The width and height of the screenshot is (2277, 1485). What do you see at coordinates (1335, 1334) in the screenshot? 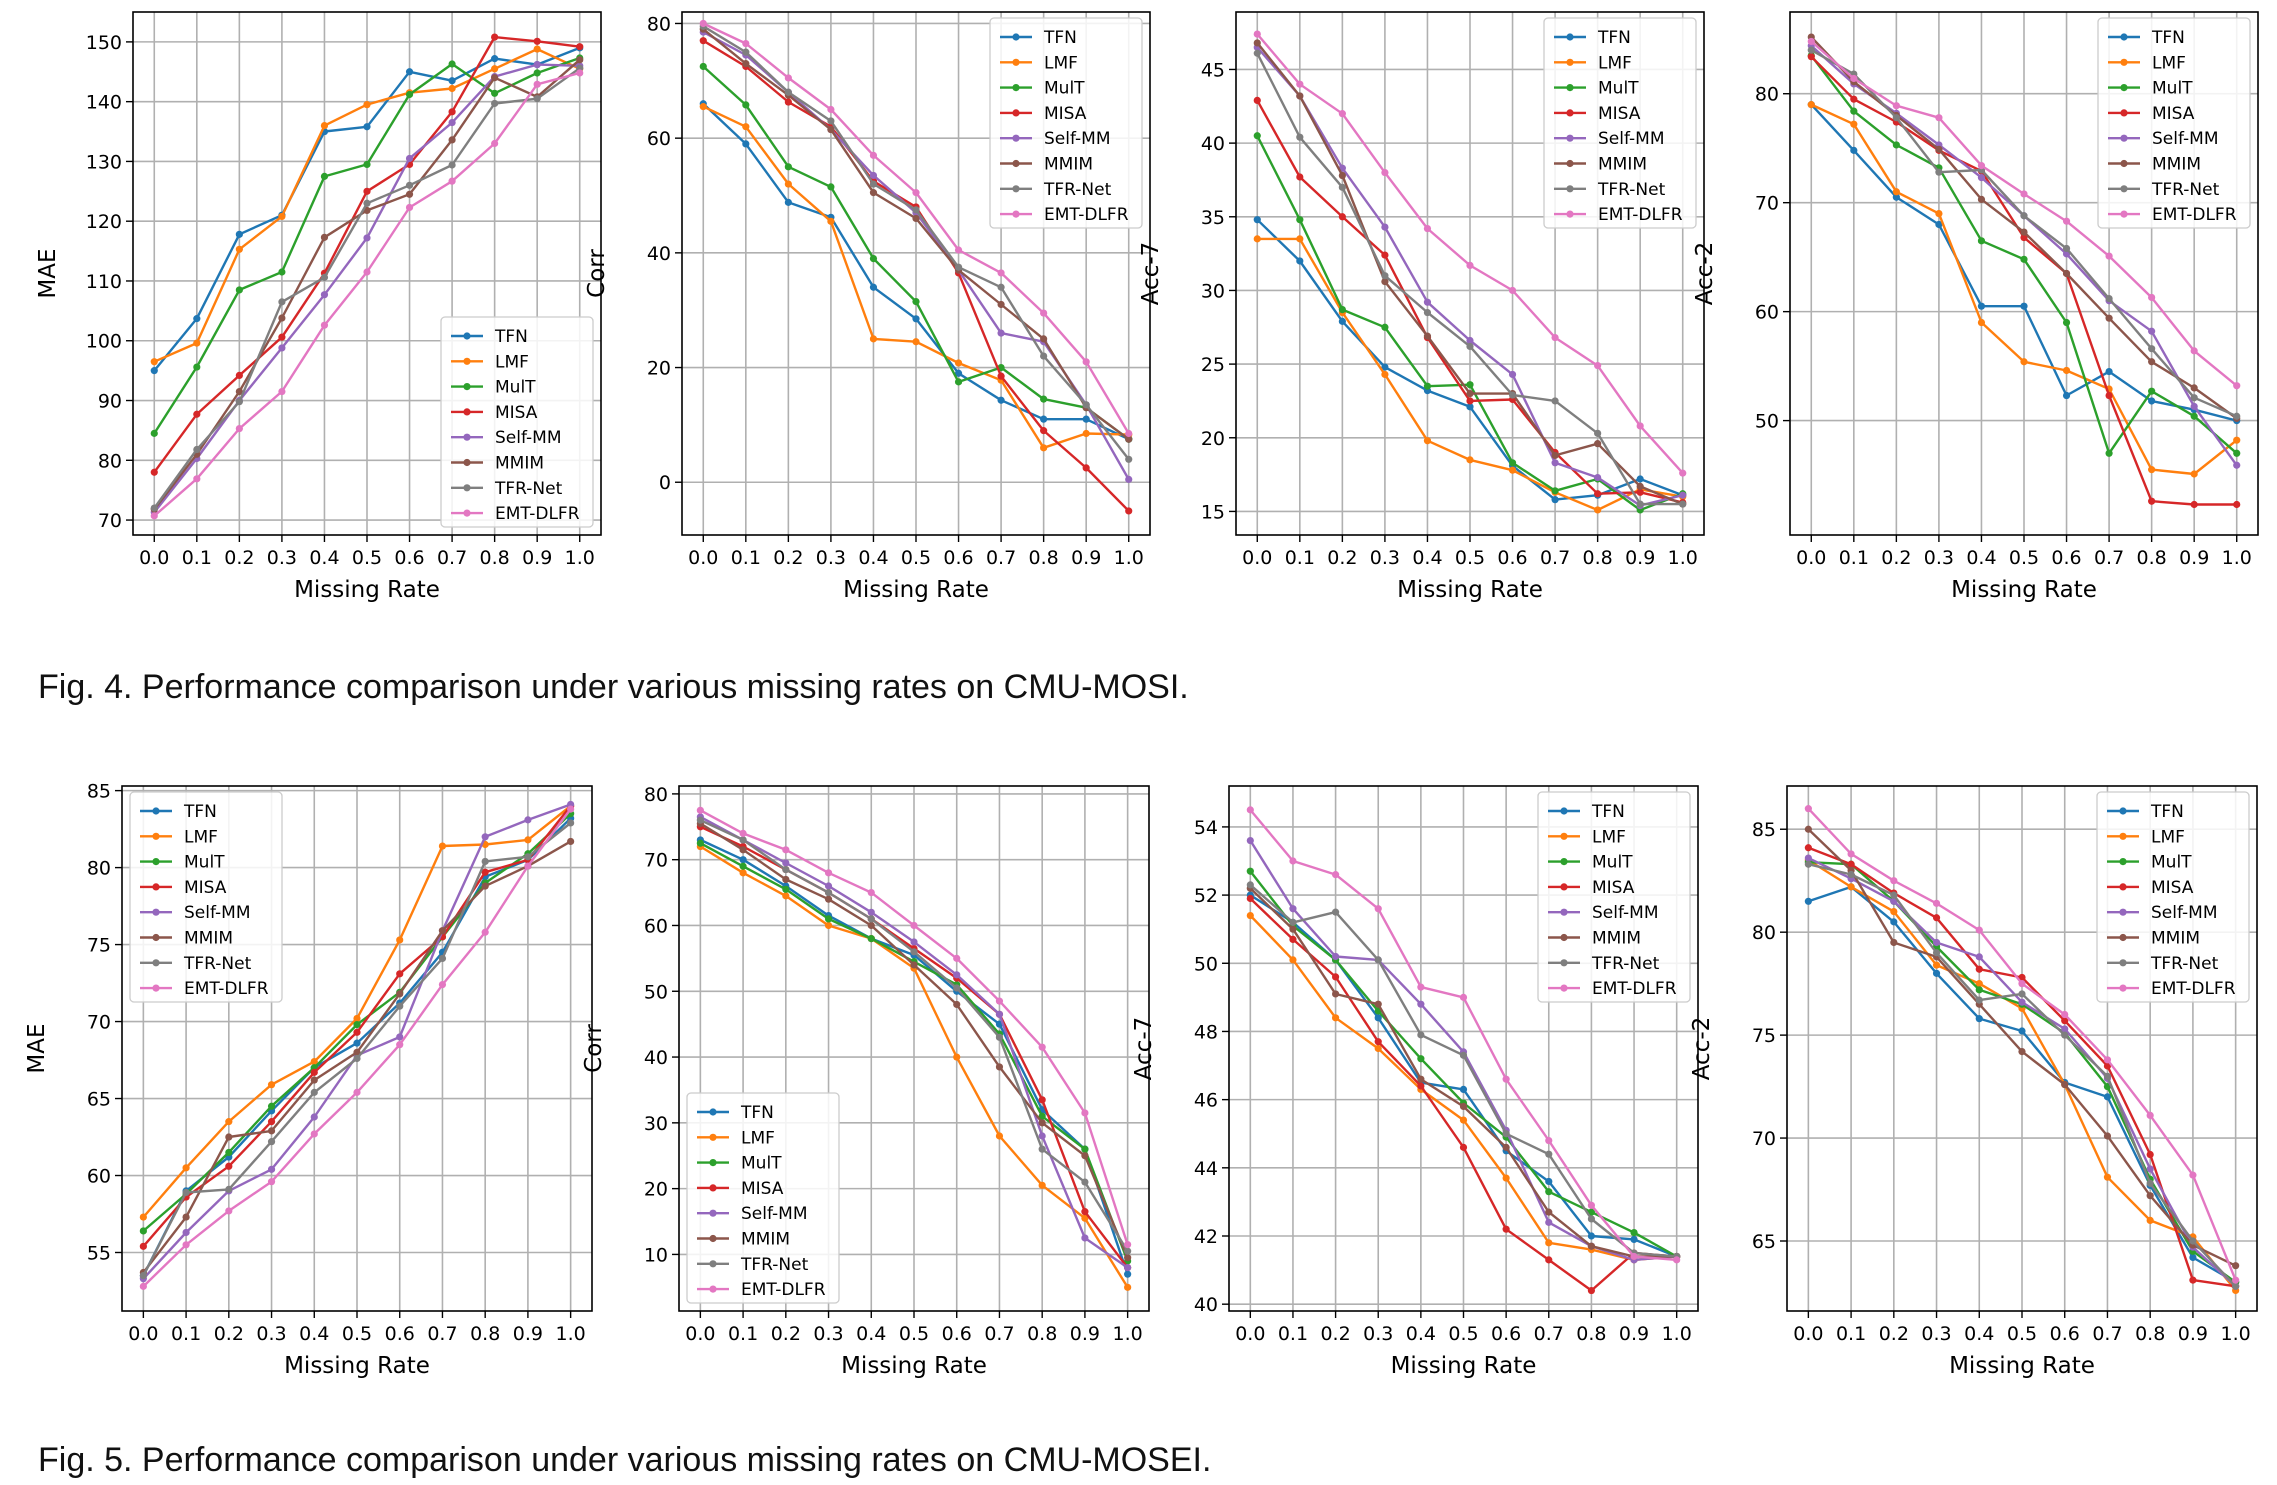
I see `x-tick-label: 0.2` at bounding box center [1335, 1334].